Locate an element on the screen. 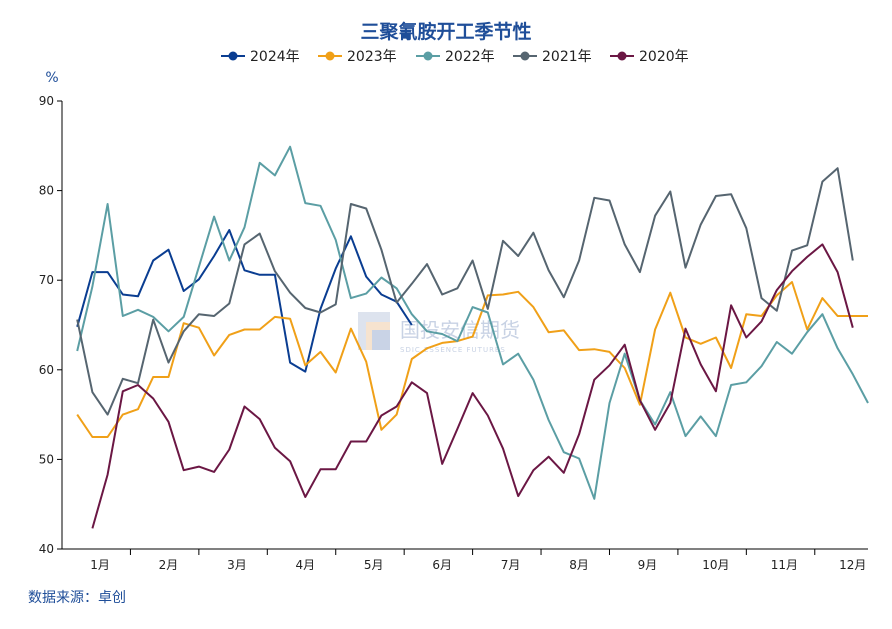 Image resolution: width=892 pixels, height=629 pixels. legend-item: 2024年 is located at coordinates (260, 57).